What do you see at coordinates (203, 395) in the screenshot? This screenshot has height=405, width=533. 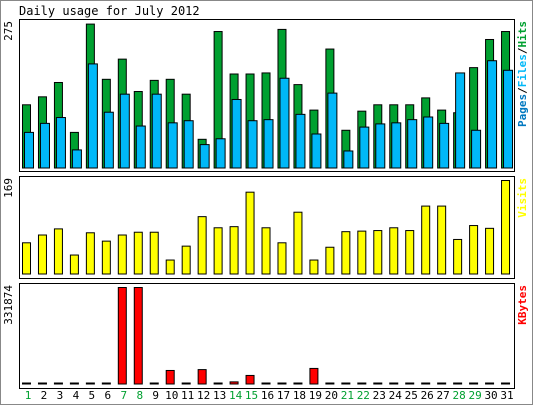 I see `day-label: 12` at bounding box center [203, 395].